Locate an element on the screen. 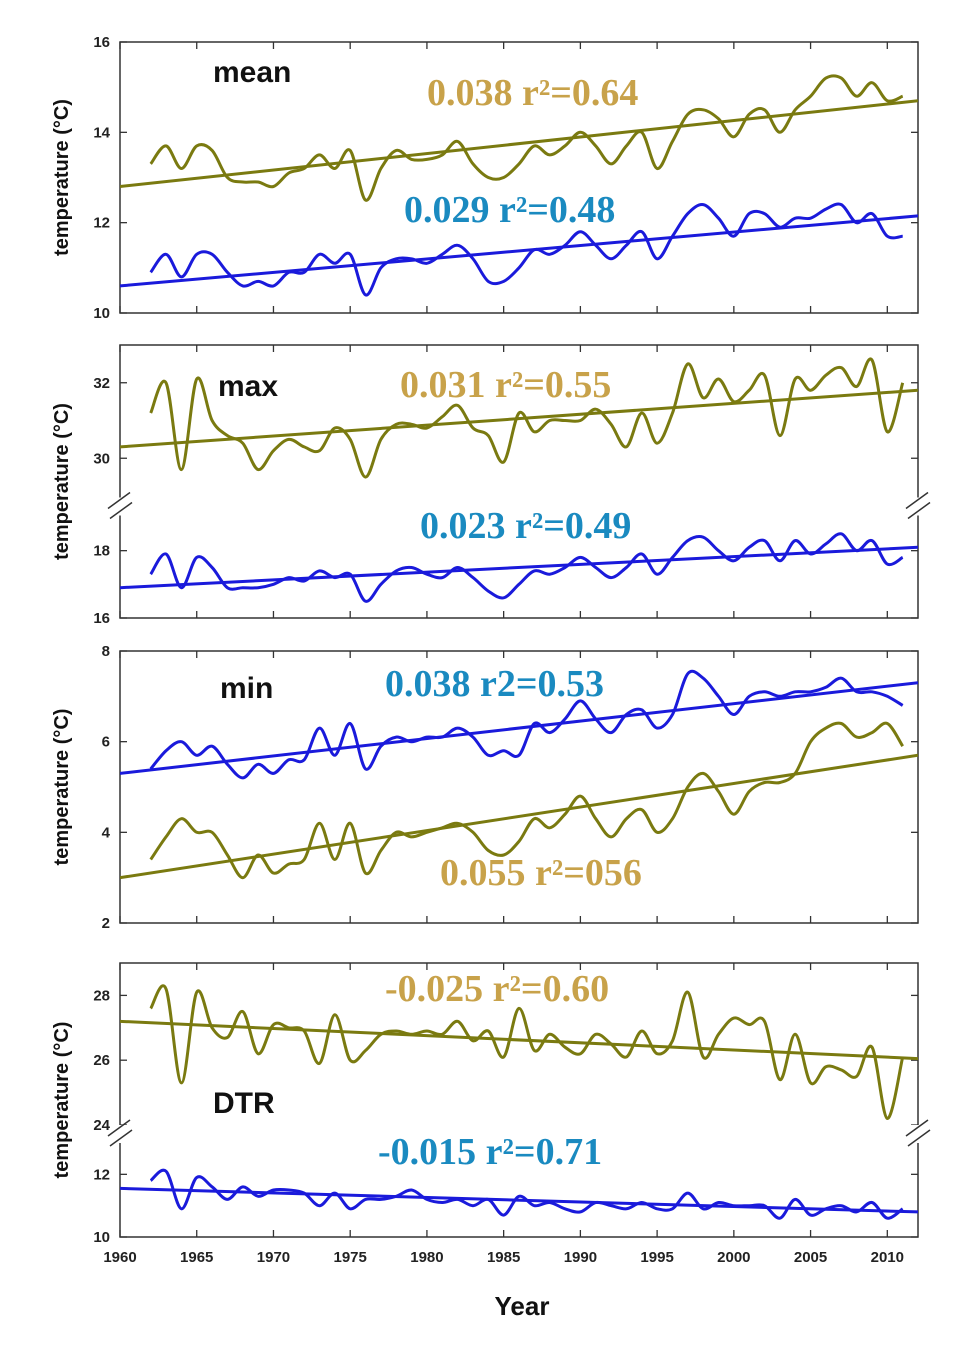 The width and height of the screenshot is (980, 1361). y-tick-label: 14 is located at coordinates (101, 132).